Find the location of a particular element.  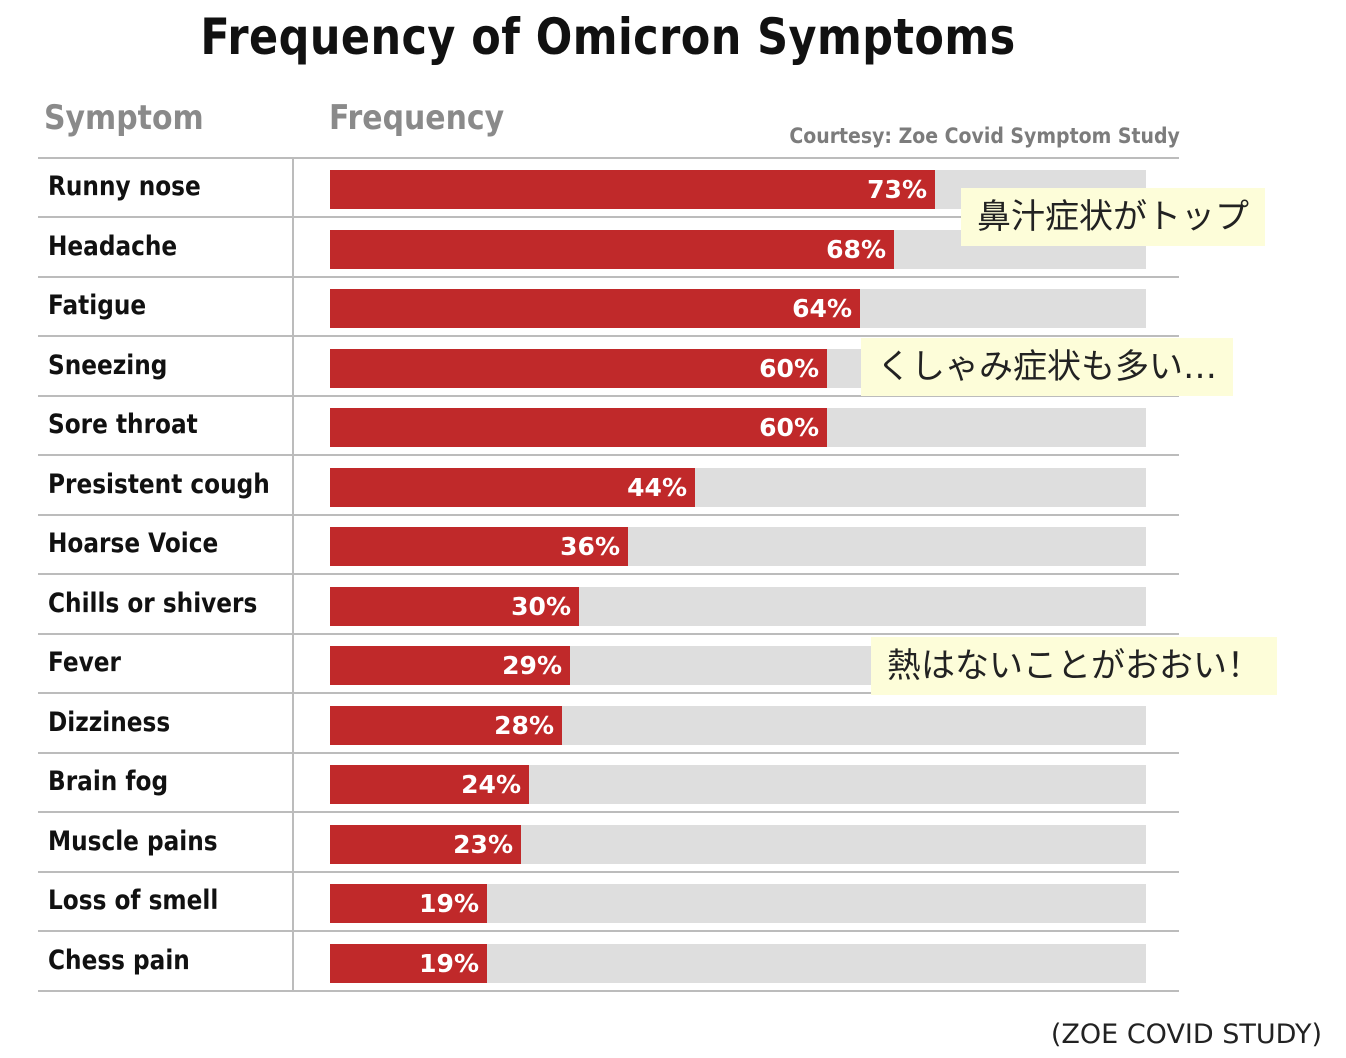

bar-track: 28% is located at coordinates (738, 725).